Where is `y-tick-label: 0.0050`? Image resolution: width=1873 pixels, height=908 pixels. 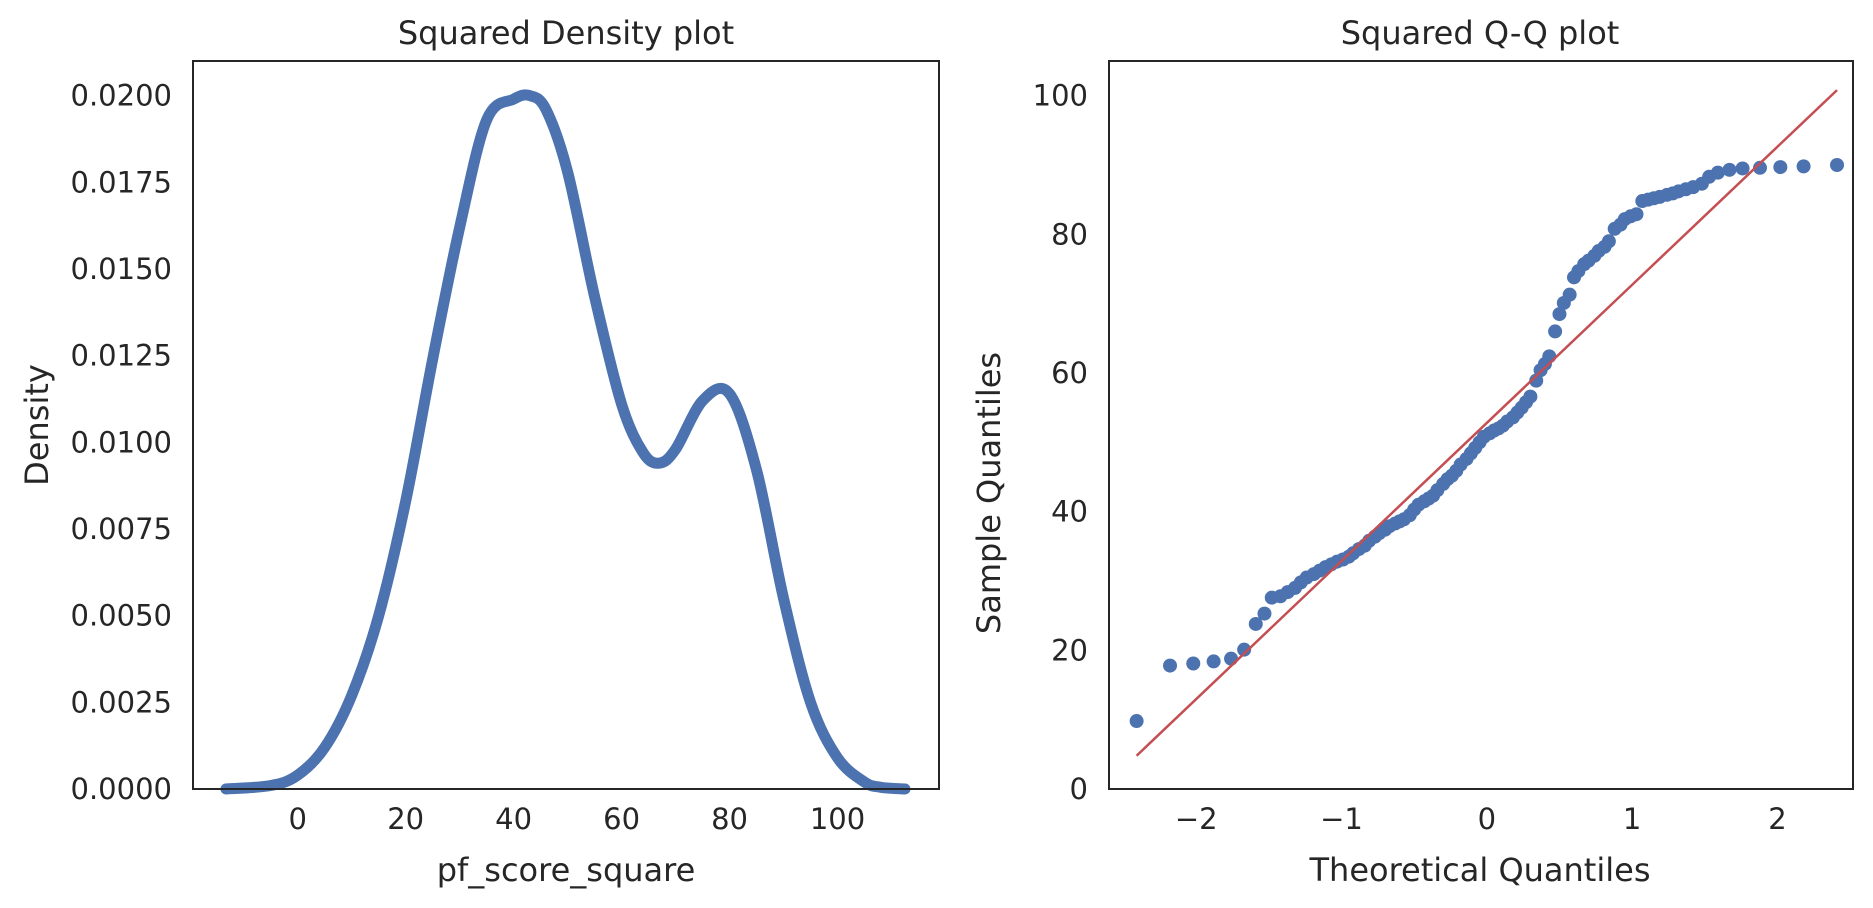
y-tick-label: 0.0050 is located at coordinates (121, 616).